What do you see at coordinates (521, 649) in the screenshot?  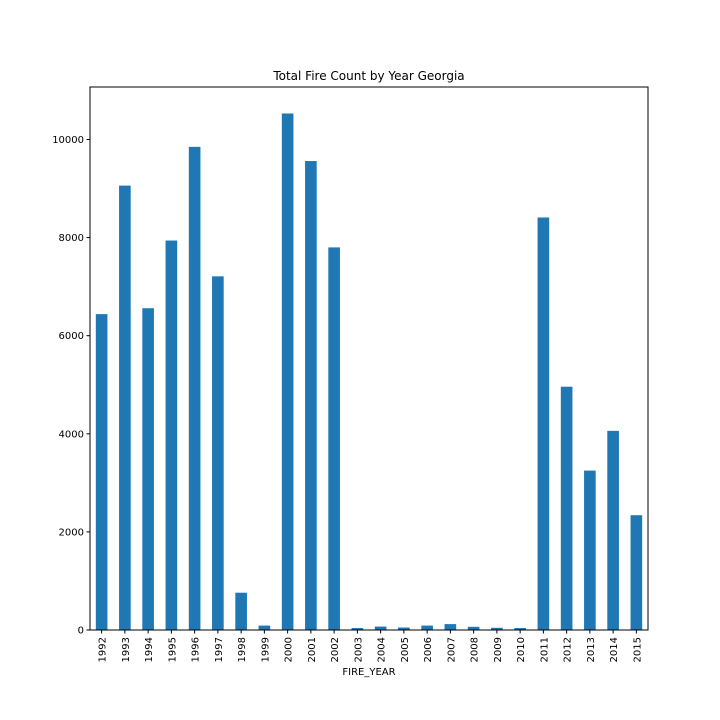 I see `x-tick-label: 2010` at bounding box center [521, 649].